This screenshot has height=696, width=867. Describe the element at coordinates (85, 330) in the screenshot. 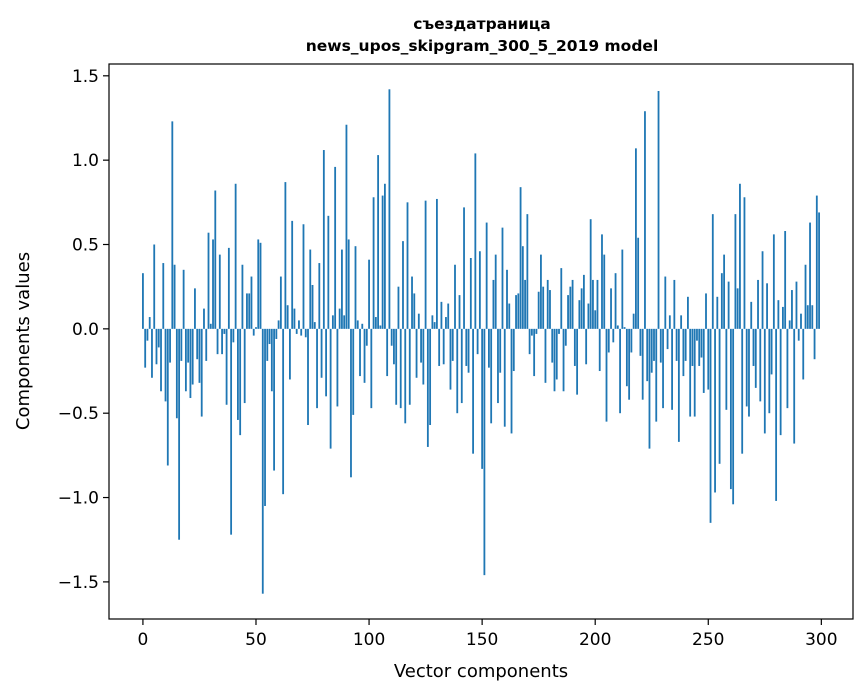

I see `y-tick-label: 0.0` at that location.